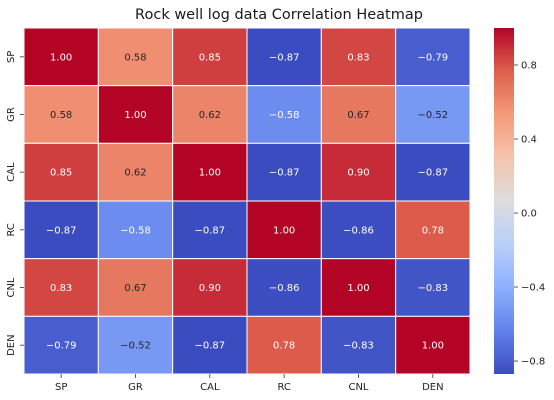 This screenshot has width=554, height=400. Describe the element at coordinates (135, 387) in the screenshot. I see `x-tick-label: GR` at that location.